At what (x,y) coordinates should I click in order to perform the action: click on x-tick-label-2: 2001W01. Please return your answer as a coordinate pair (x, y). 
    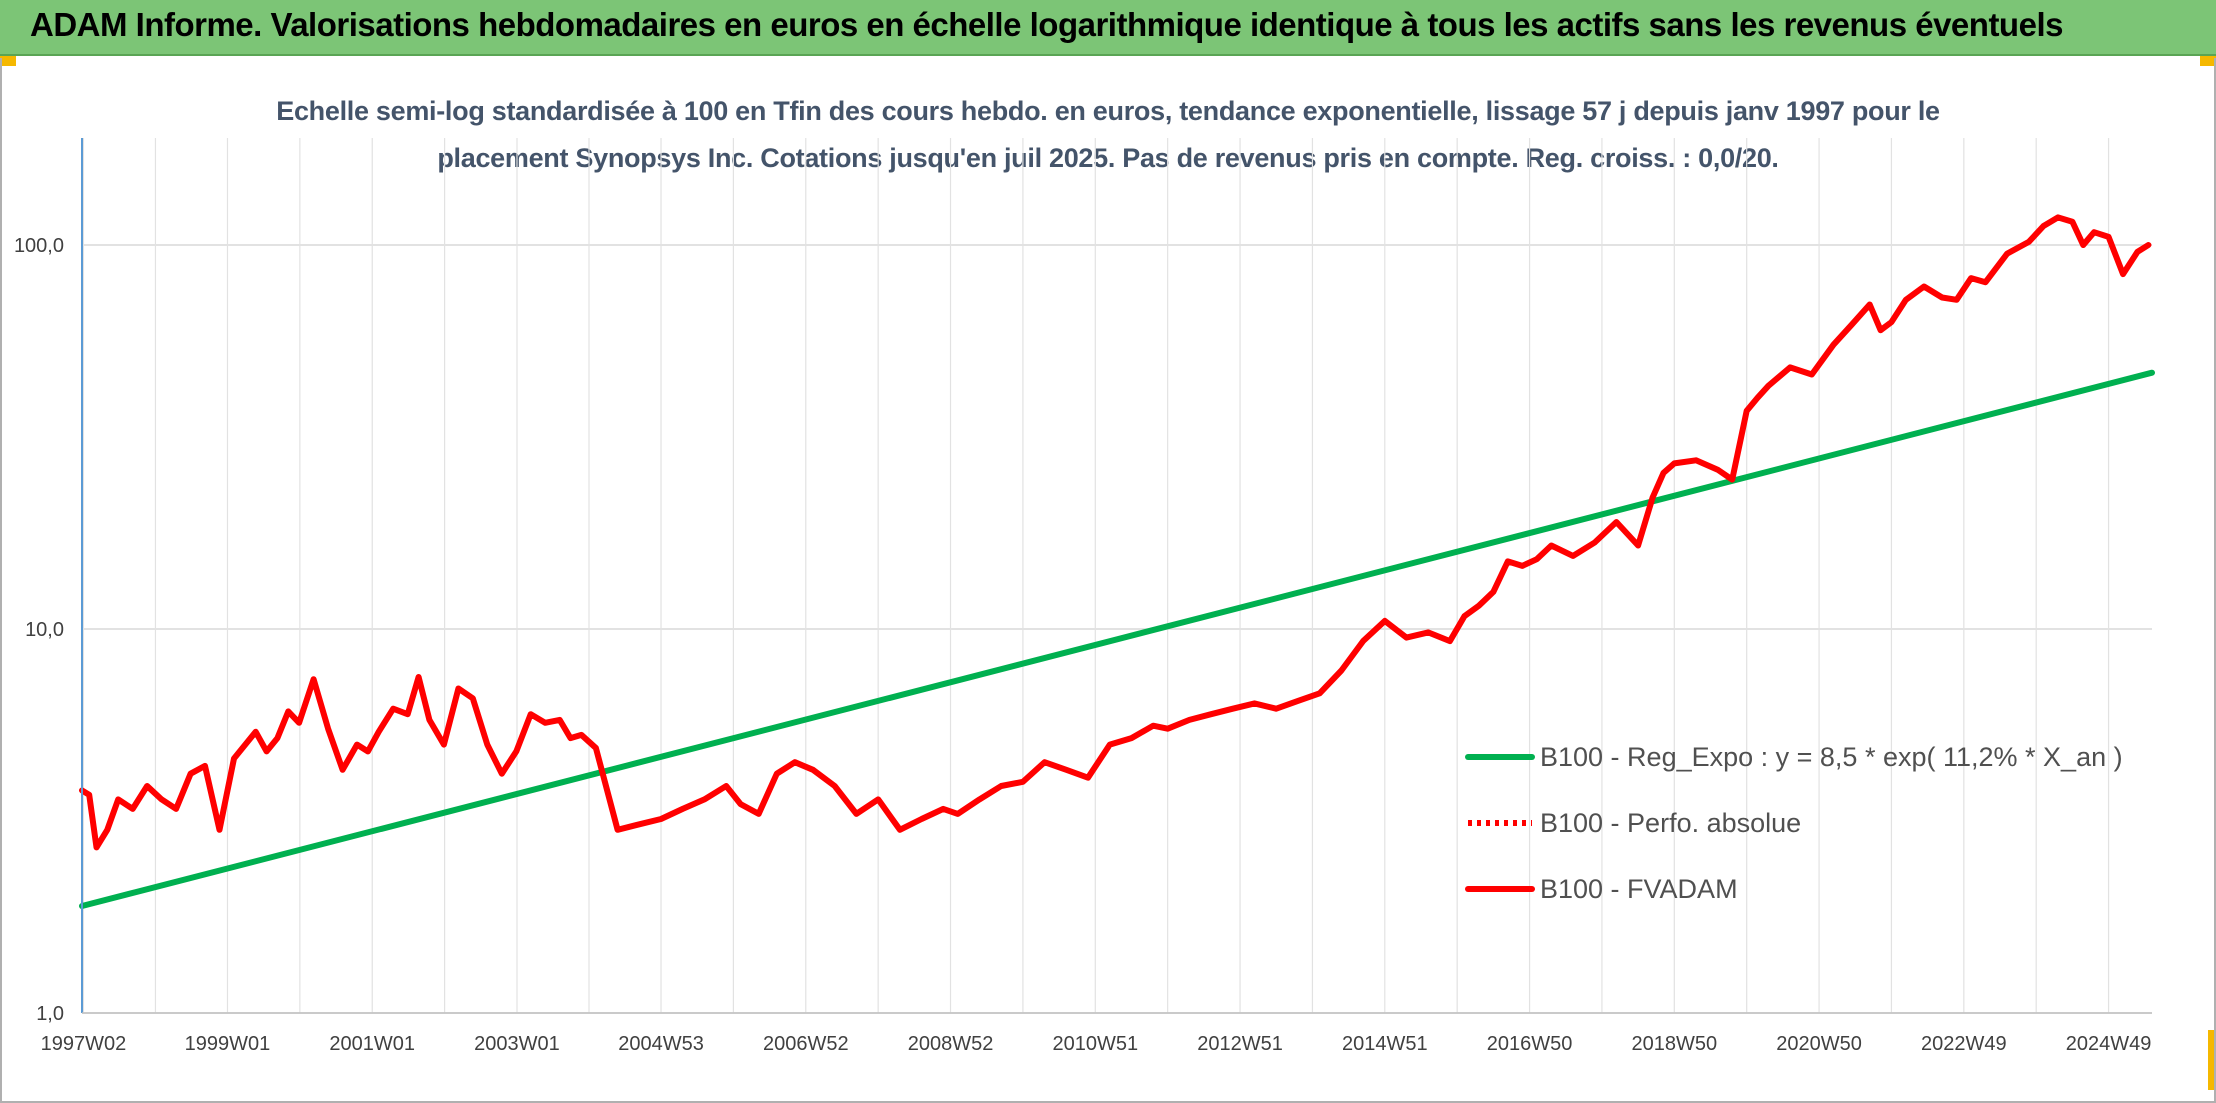
    Looking at the image, I should click on (372, 1044).